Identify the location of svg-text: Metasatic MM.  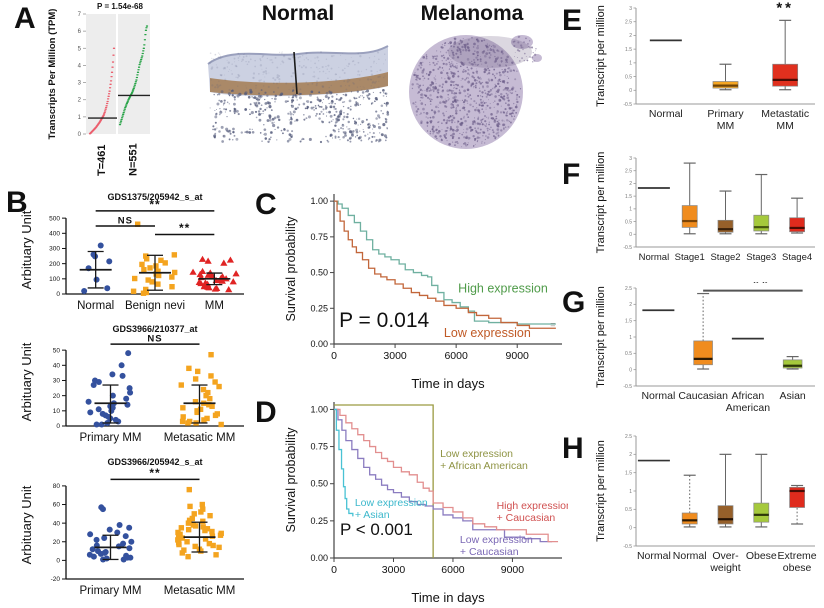
(200, 591).